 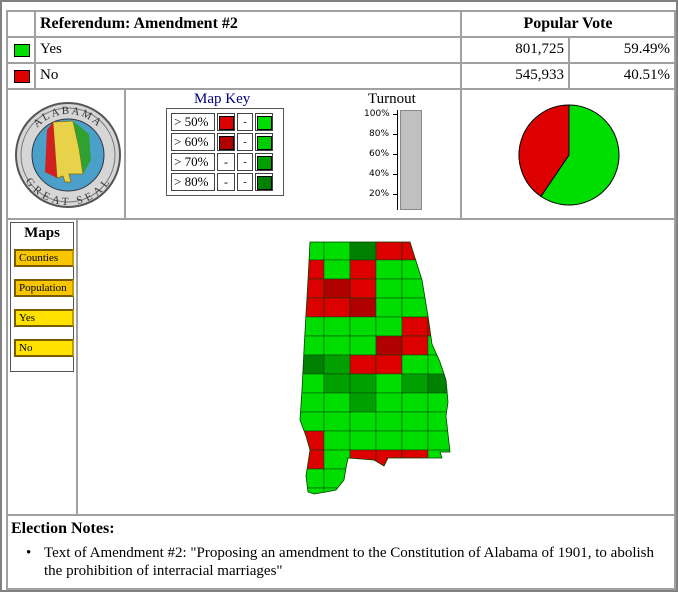 What do you see at coordinates (222, 142) in the screenshot?
I see `map-key-row: > 60% -` at bounding box center [222, 142].